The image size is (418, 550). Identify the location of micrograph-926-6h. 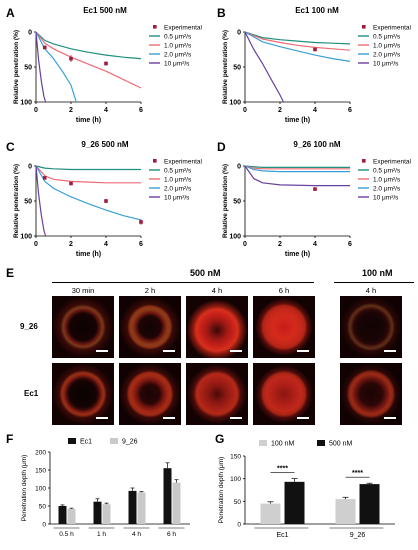
(284, 327).